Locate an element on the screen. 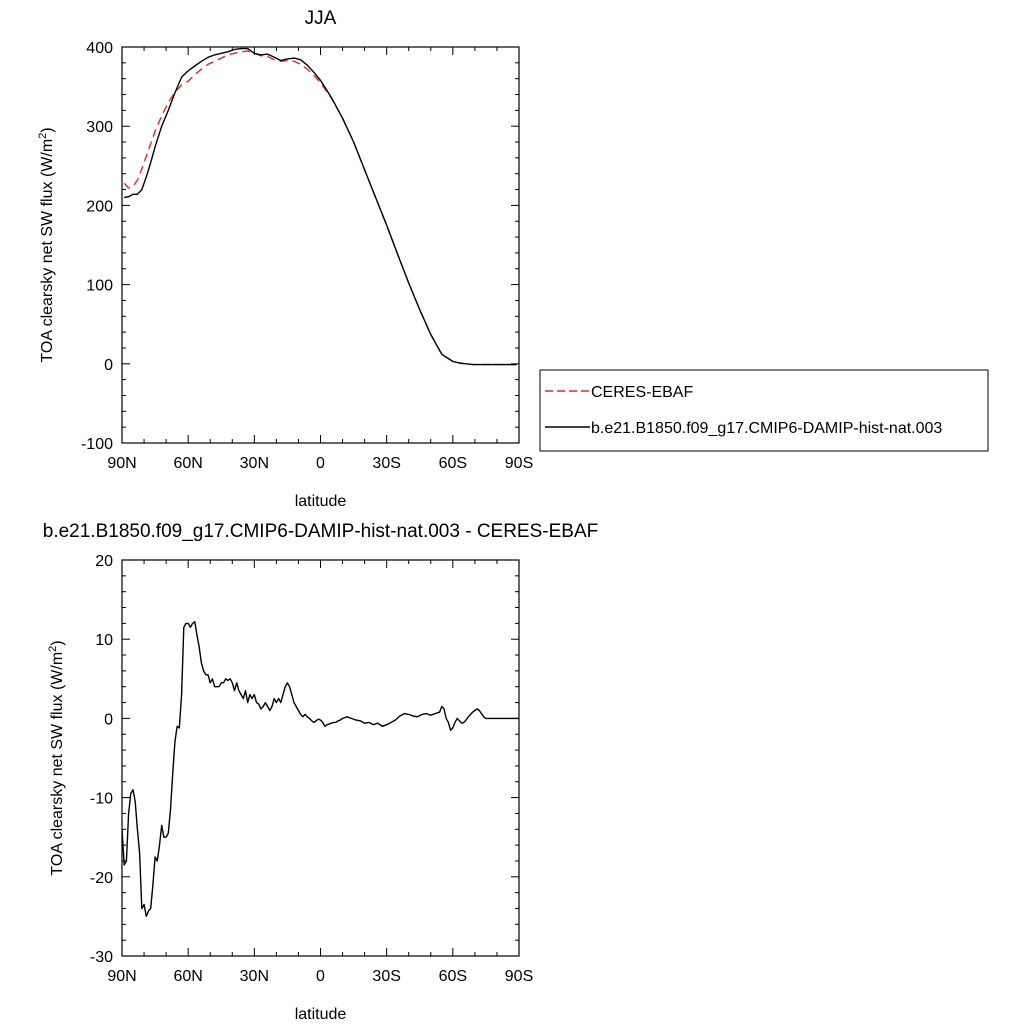 The width and height of the screenshot is (1024, 1024). series-line-ceres is located at coordinates (320, 208).